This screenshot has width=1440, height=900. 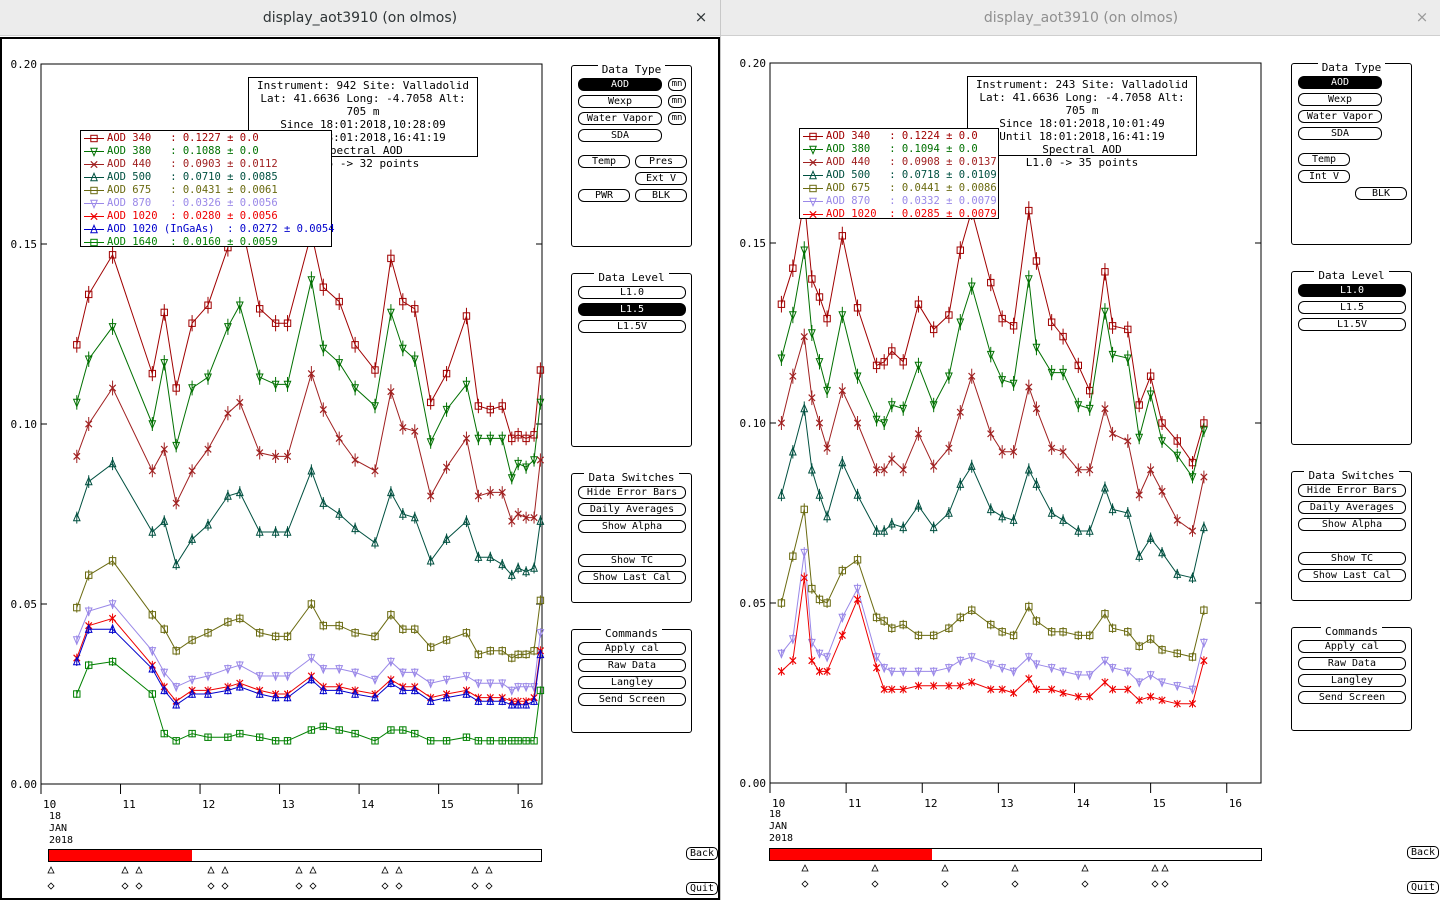 I want to click on timeline-progress, so click(x=120, y=855).